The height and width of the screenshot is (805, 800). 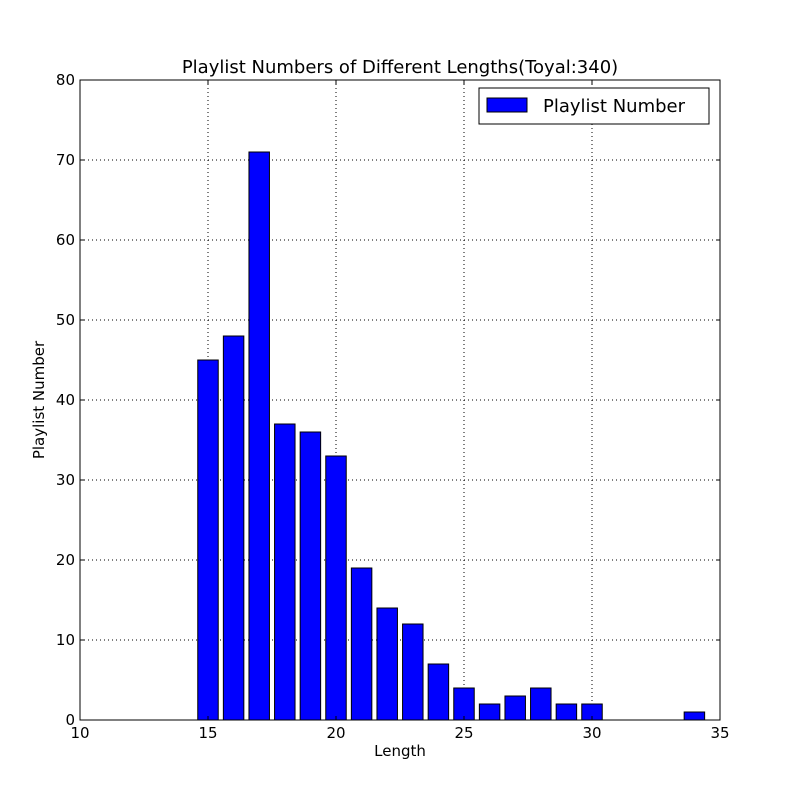 I want to click on x-tick-label: 25, so click(x=463, y=733).